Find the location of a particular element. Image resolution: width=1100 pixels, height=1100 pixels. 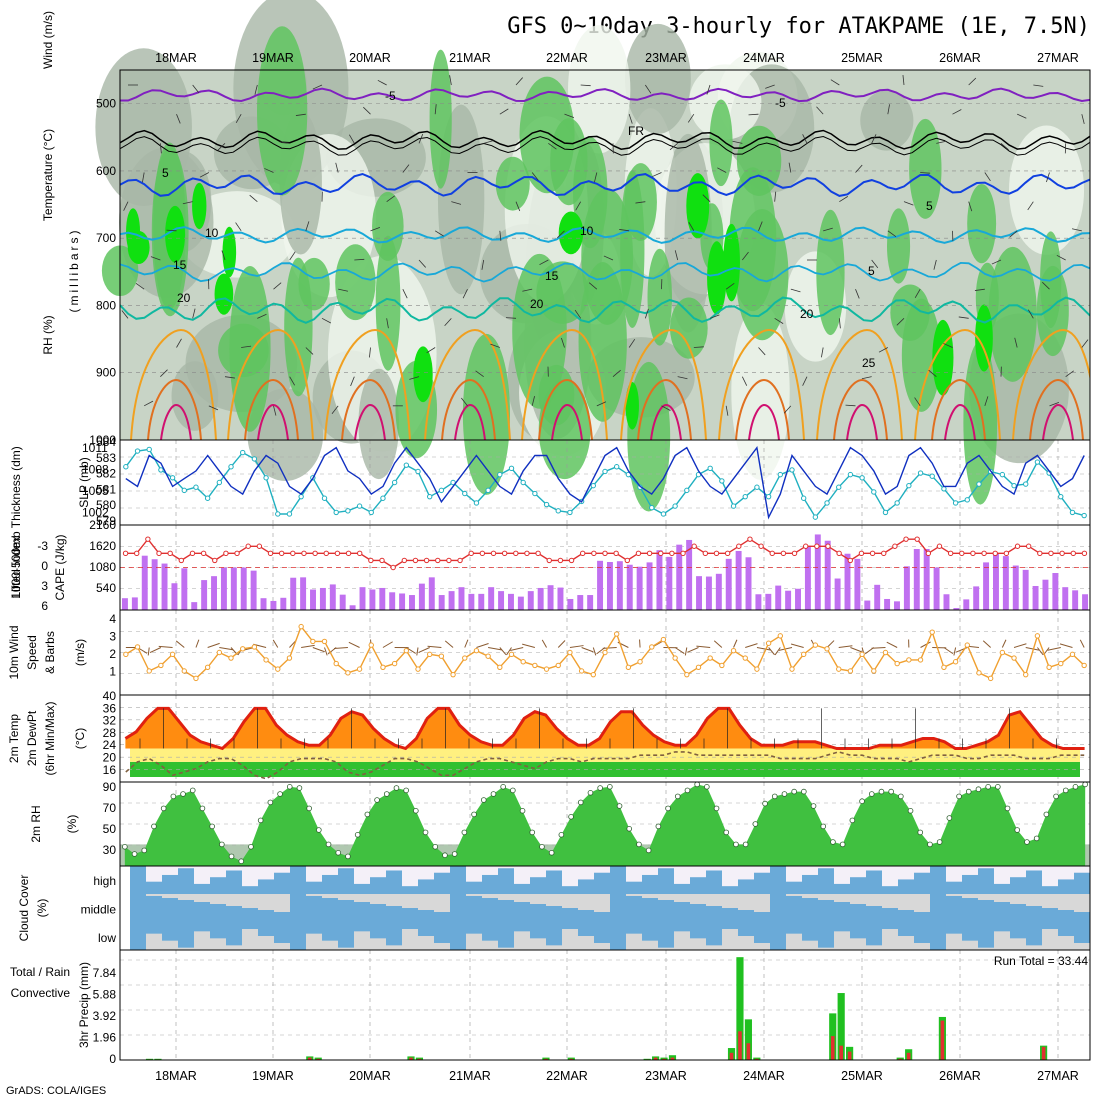

date-label-top: 27MAR is located at coordinates (1058, 58).